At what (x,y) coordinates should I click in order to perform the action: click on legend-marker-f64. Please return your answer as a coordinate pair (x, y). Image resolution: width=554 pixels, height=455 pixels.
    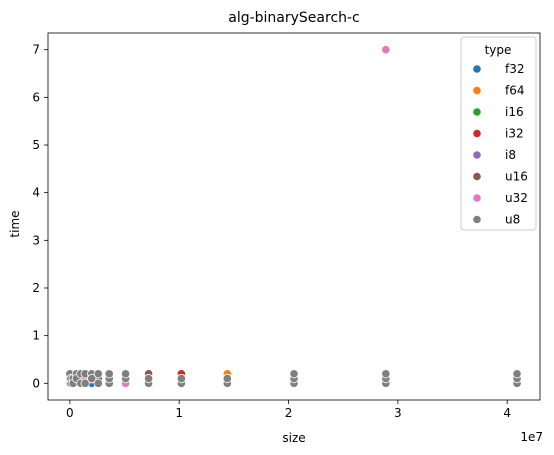
    Looking at the image, I should click on (477, 90).